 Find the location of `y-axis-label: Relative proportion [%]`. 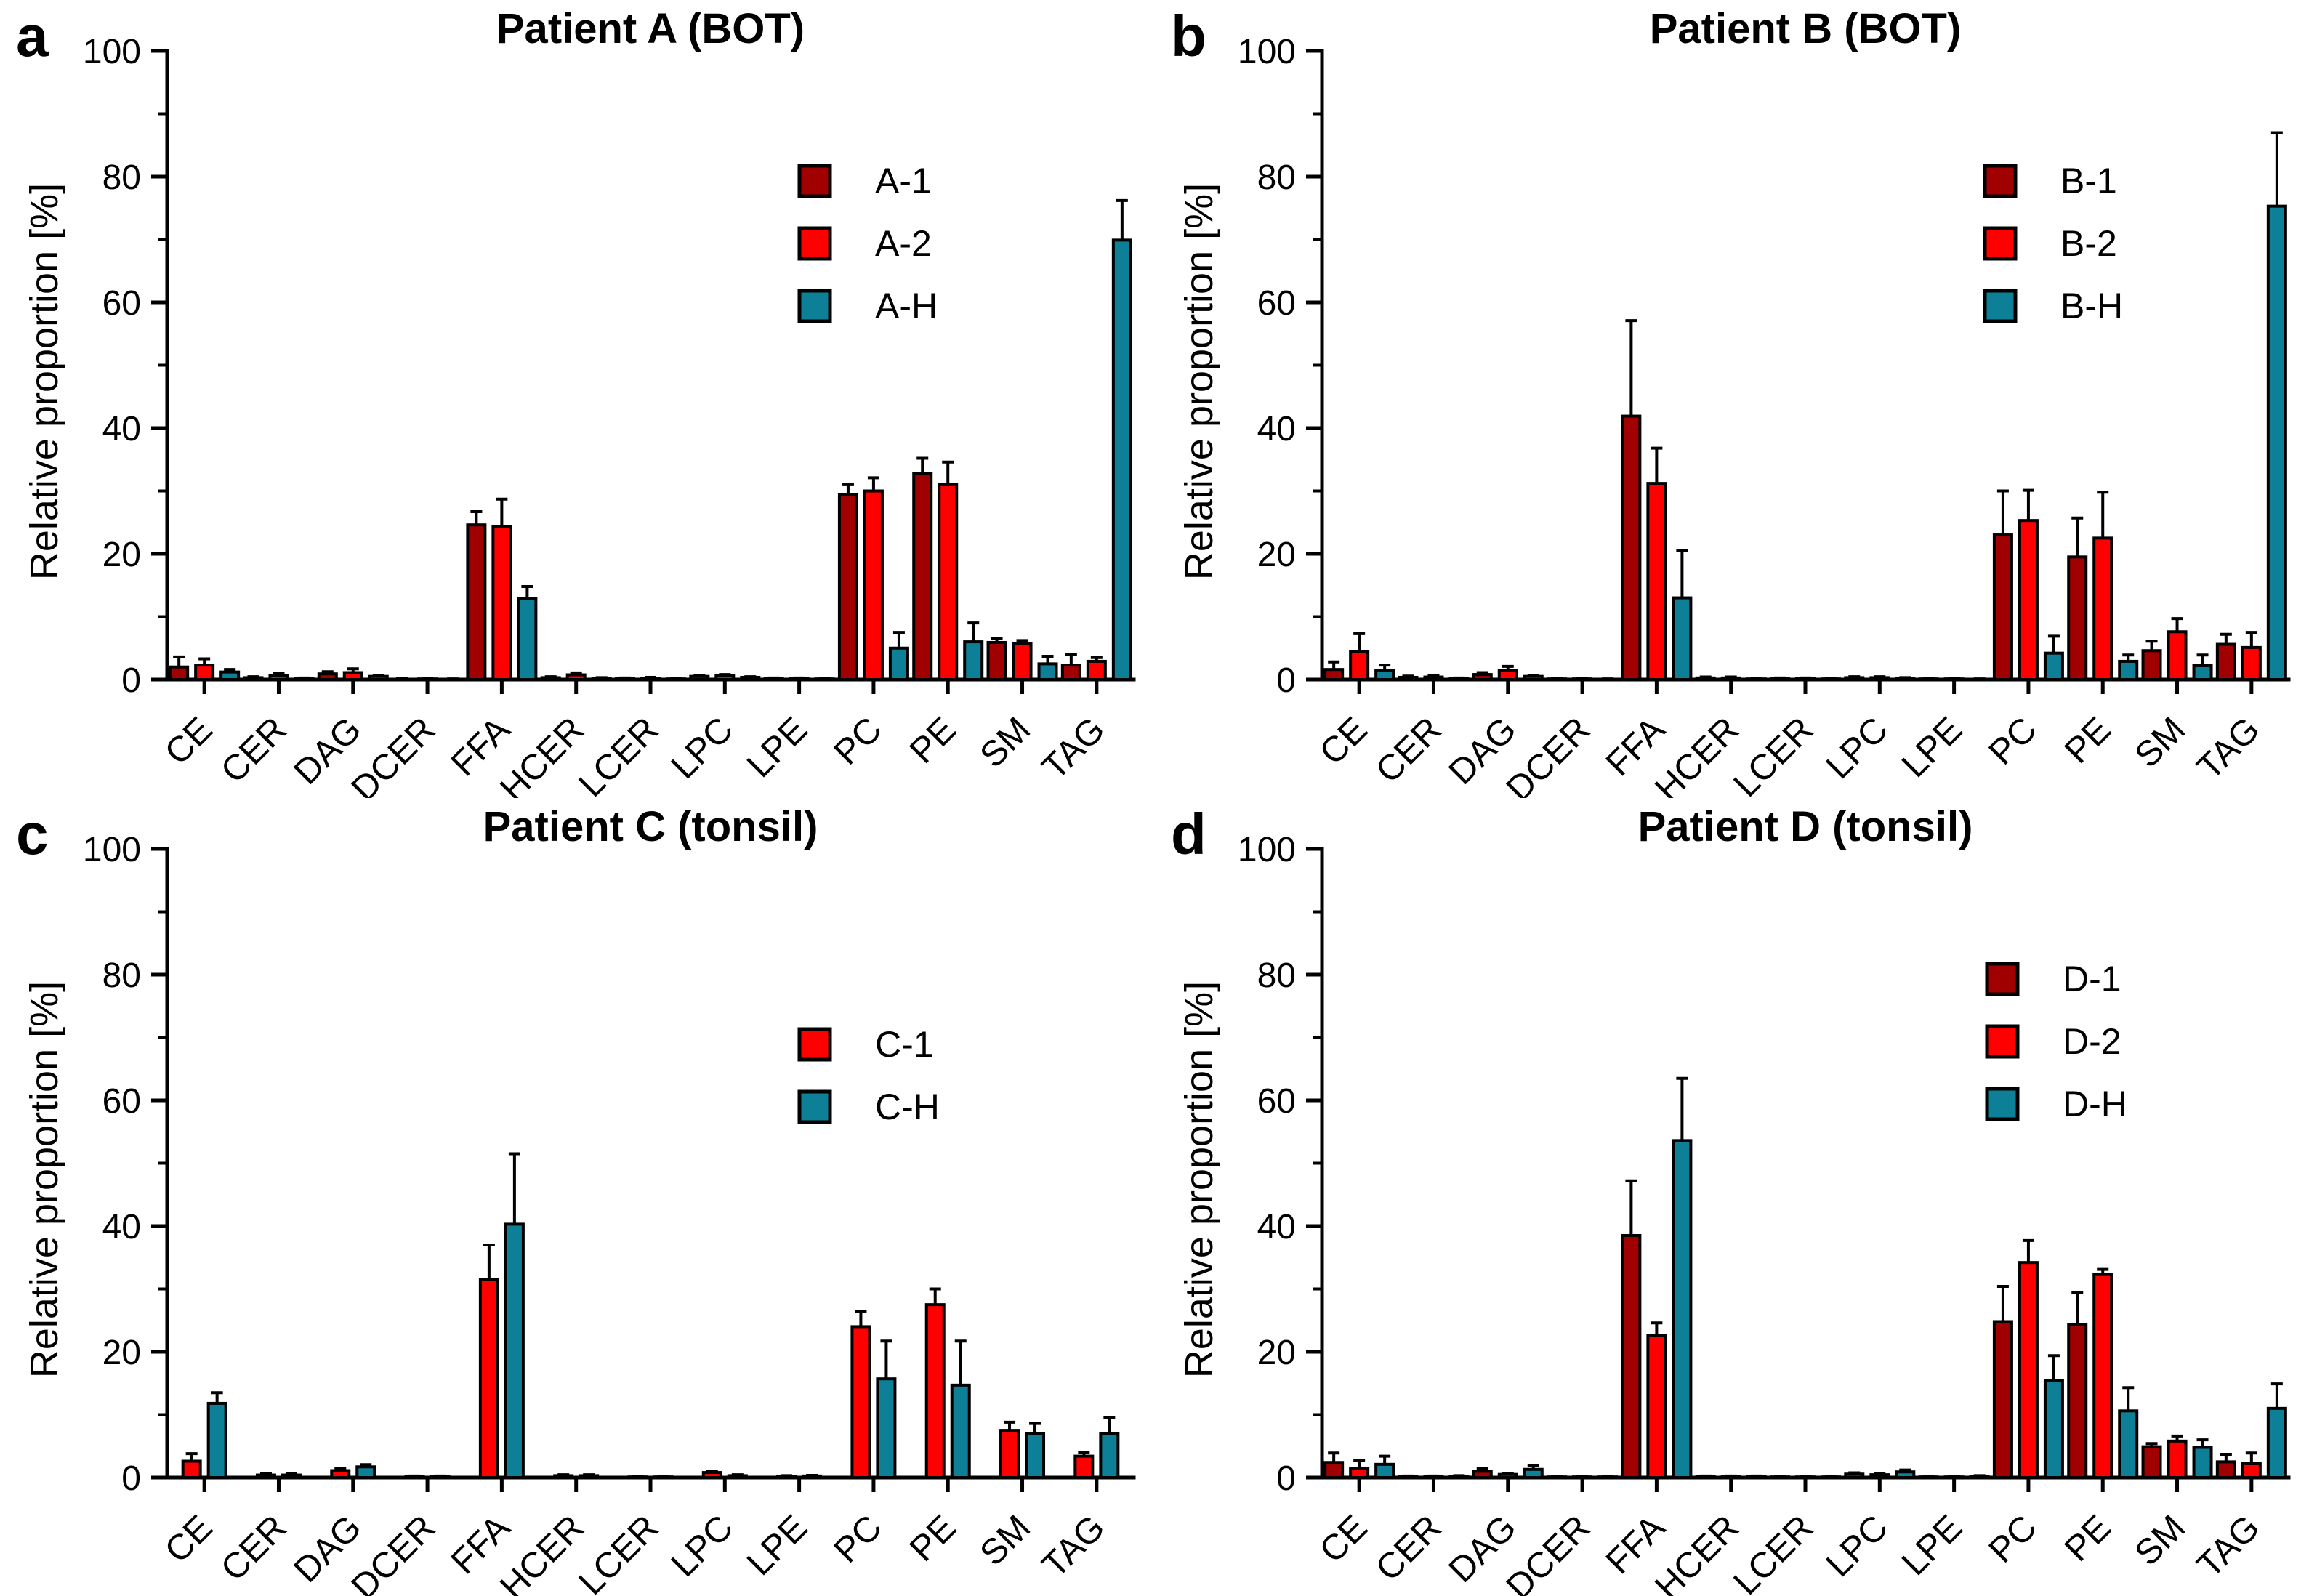

y-axis-label: Relative proportion [%] is located at coordinates (44, 1179).